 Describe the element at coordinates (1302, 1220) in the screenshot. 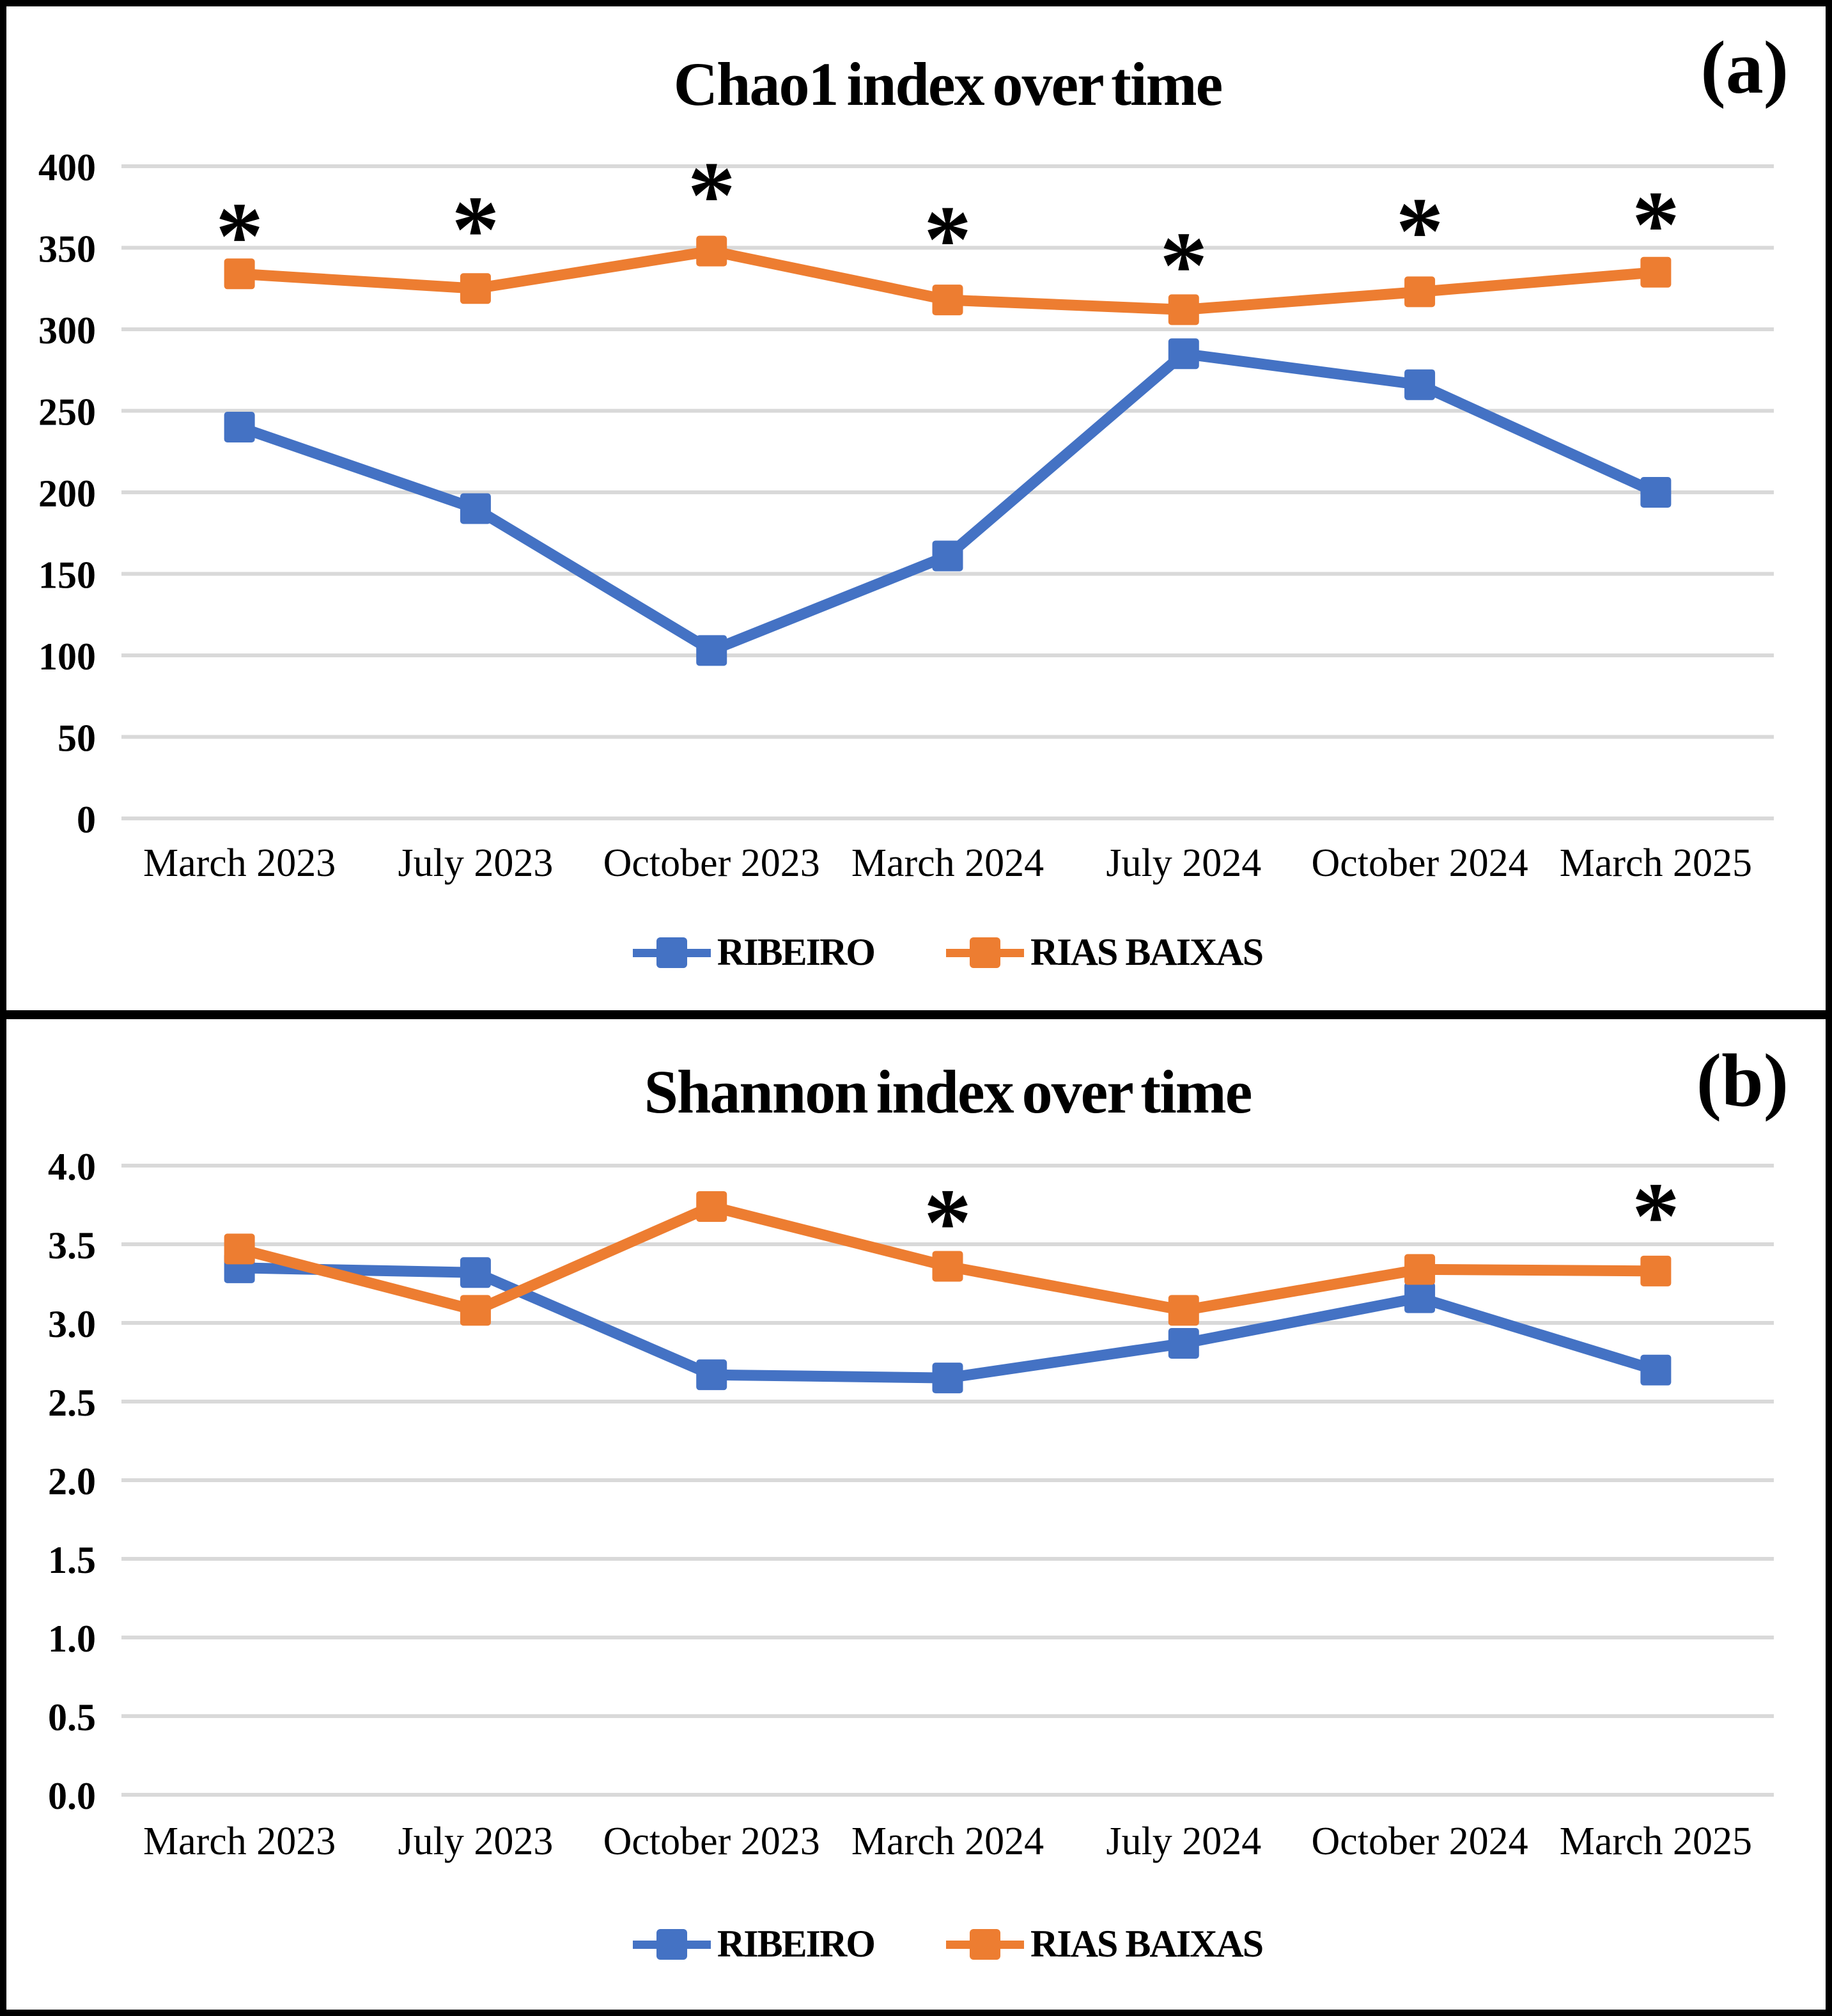

I see `significance-annotations: * *` at that location.